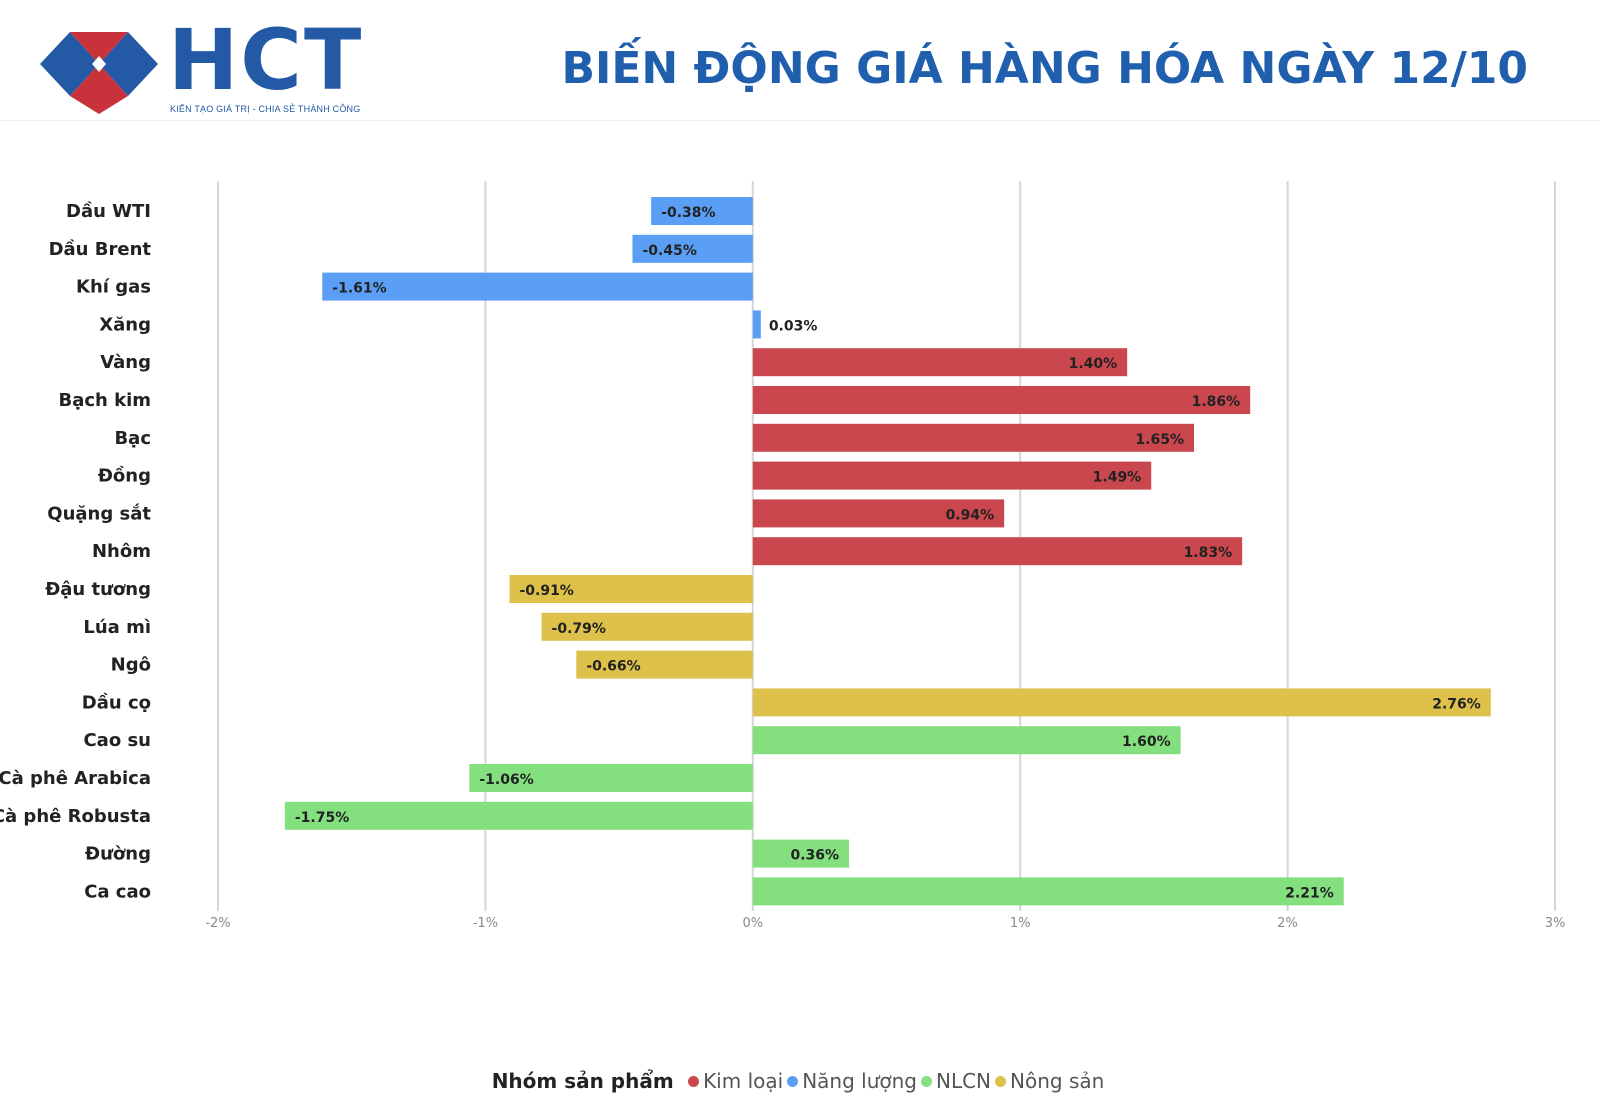 The height and width of the screenshot is (1093, 1600). I want to click on legend-label: Kim loại, so click(743, 1081).